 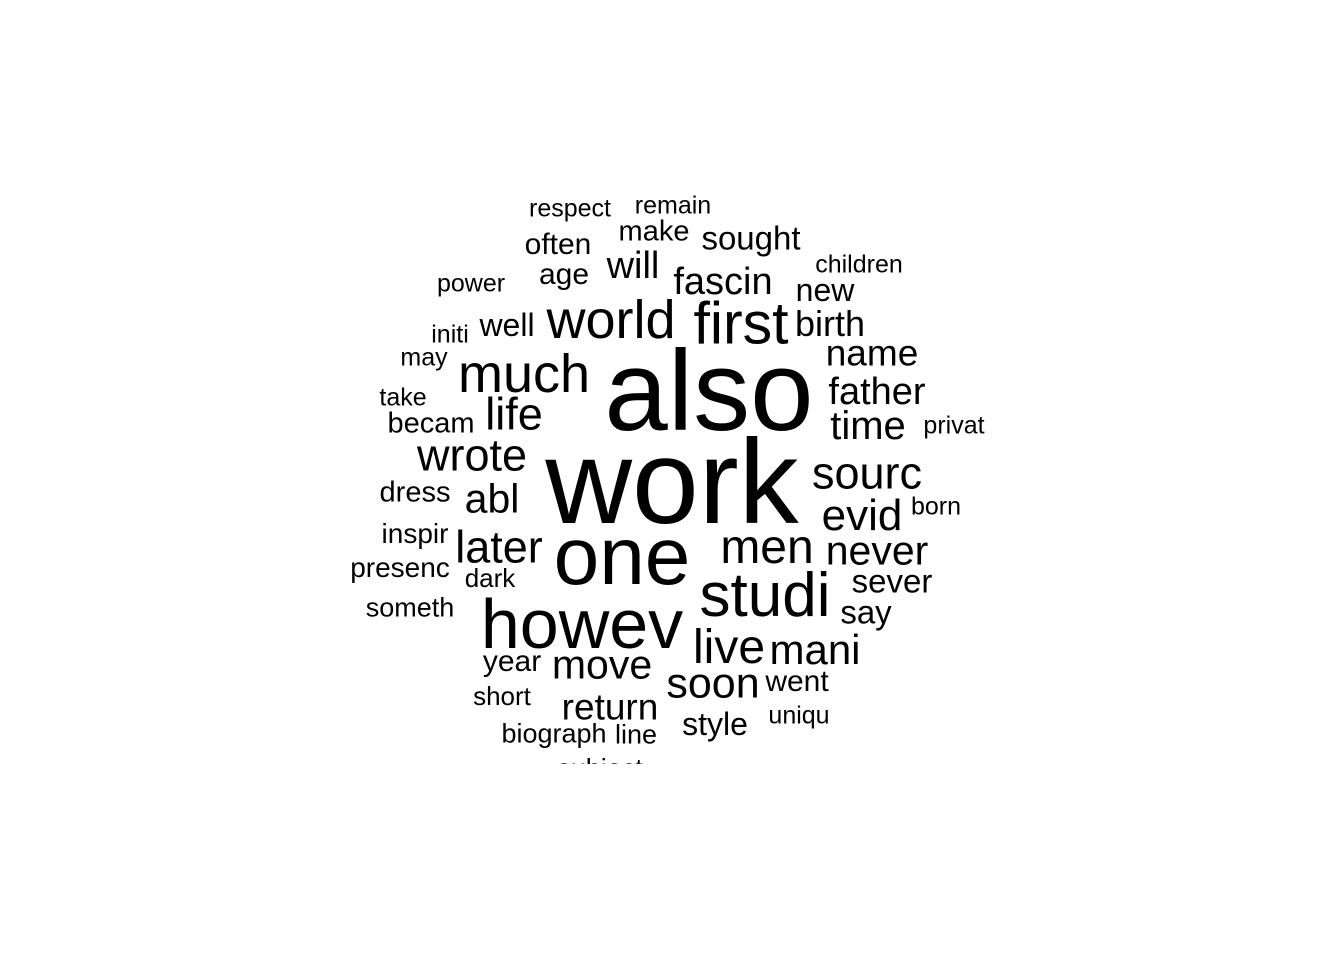 What do you see at coordinates (400, 567) in the screenshot?
I see `word-presenc: presenc` at bounding box center [400, 567].